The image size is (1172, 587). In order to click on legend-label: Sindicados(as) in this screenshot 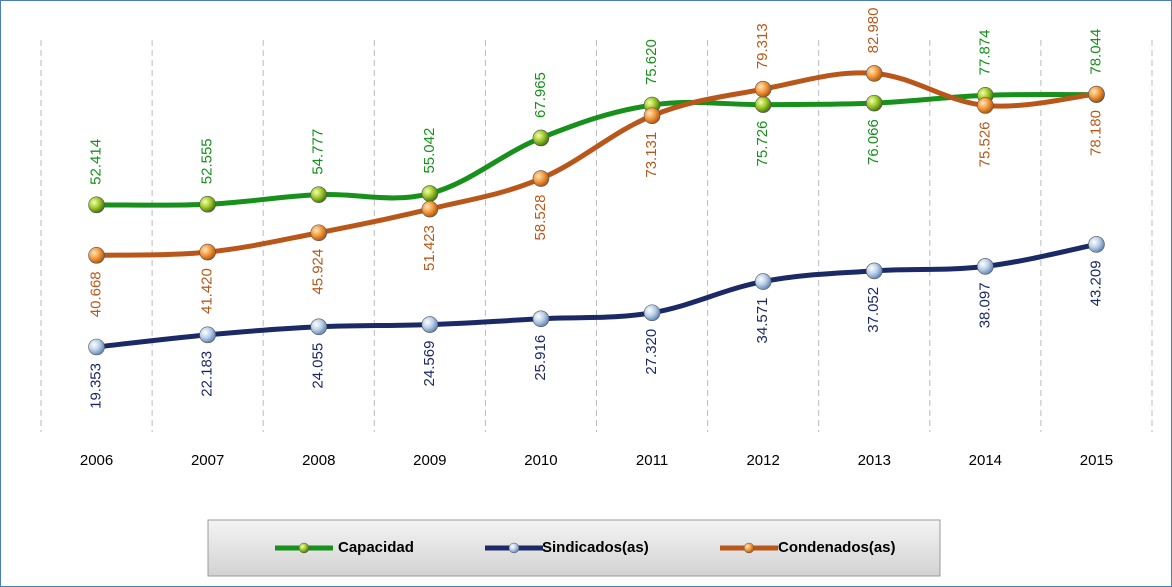, I will do `click(595, 547)`.